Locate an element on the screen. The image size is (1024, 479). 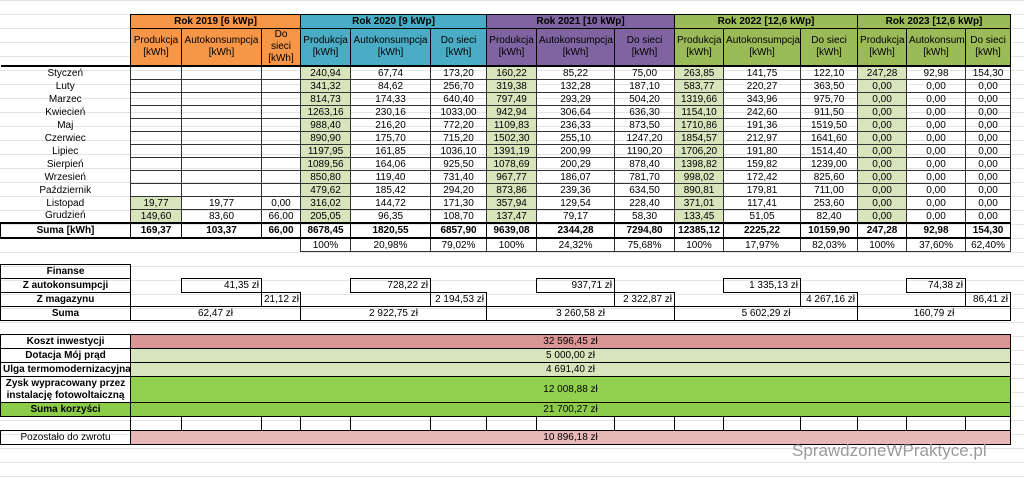
autoconsumption-value: 161,85 is located at coordinates (391, 151).